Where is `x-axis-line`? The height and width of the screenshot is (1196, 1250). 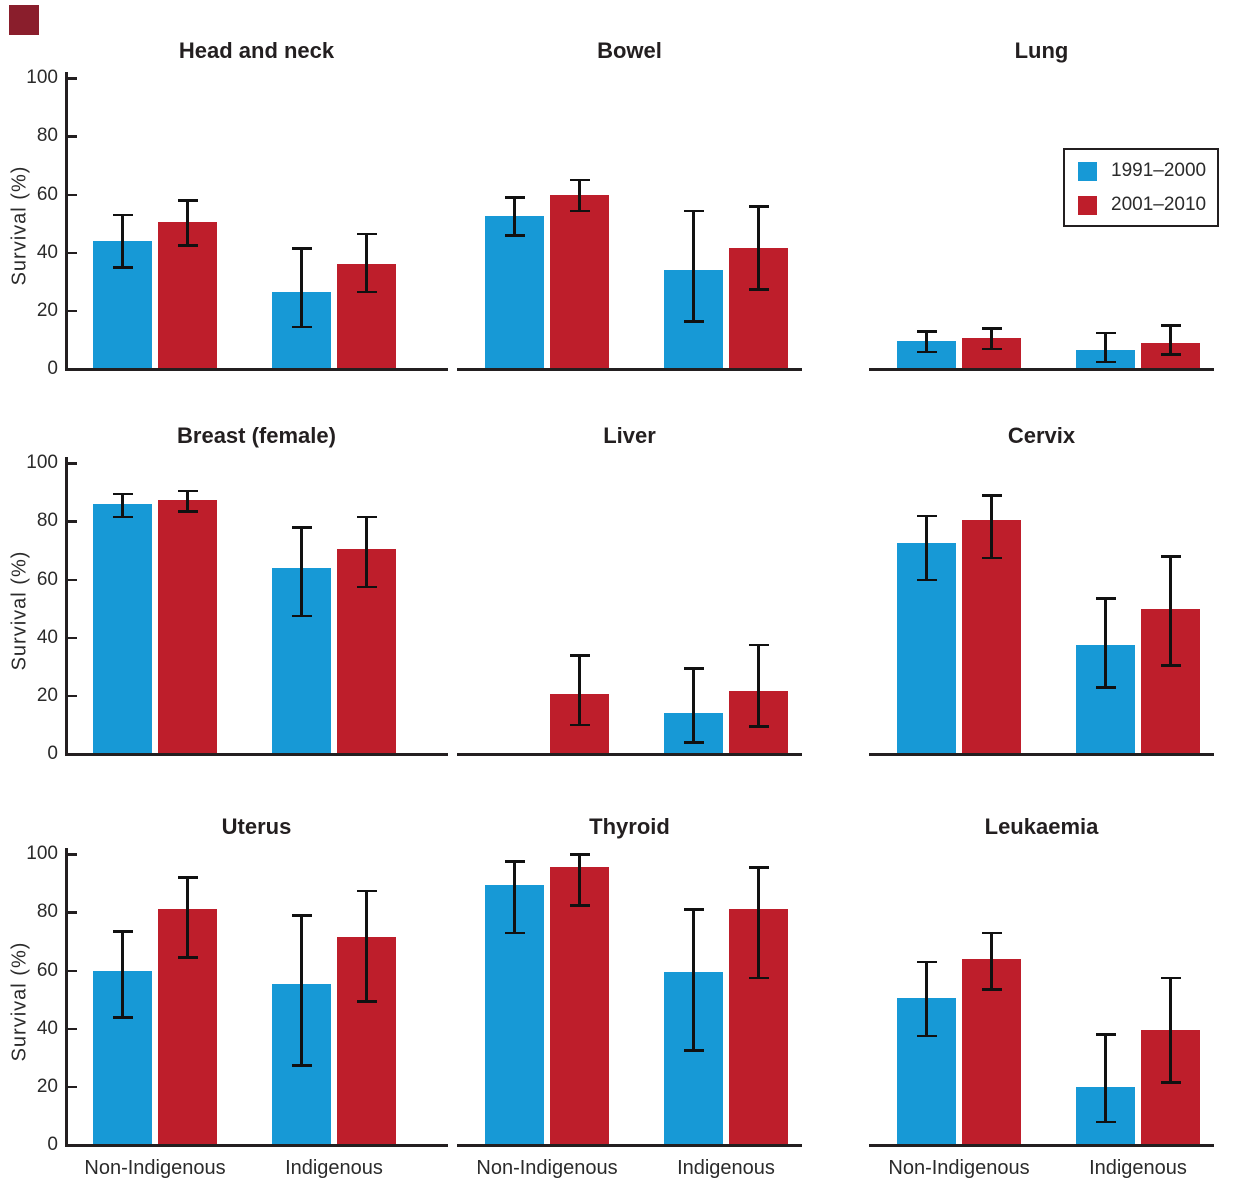 x-axis-line is located at coordinates (629, 369).